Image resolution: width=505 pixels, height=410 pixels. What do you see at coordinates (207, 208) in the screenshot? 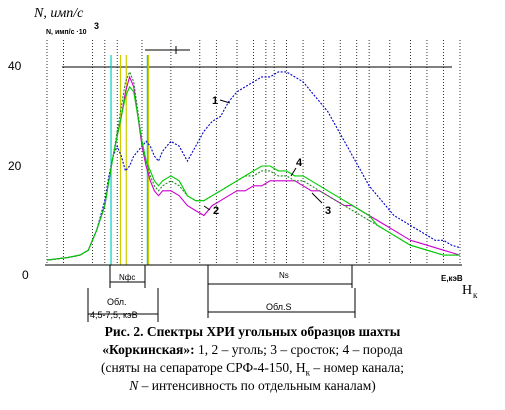
I see `curve-label-2-leader` at bounding box center [207, 208].